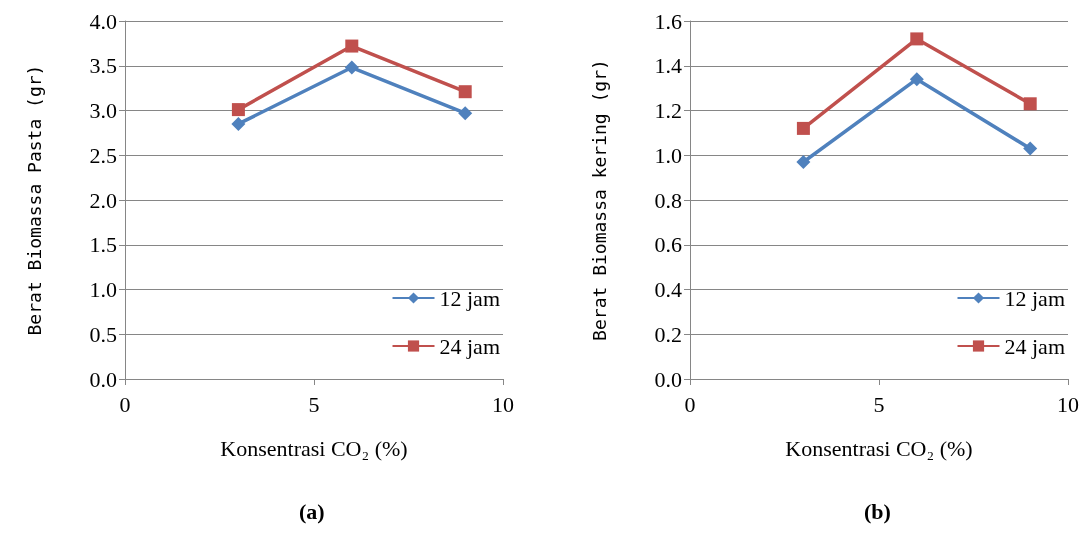 Image resolution: width=1086 pixels, height=536 pixels. Describe the element at coordinates (668, 21) in the screenshot. I see `y-tick-label: 1.6` at that location.